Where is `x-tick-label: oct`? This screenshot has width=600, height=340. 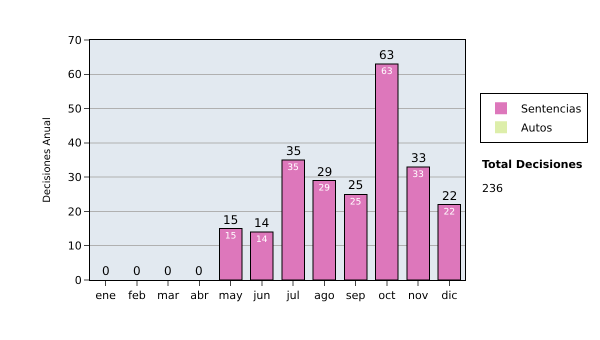
x-tick-label: oct is located at coordinates (387, 295).